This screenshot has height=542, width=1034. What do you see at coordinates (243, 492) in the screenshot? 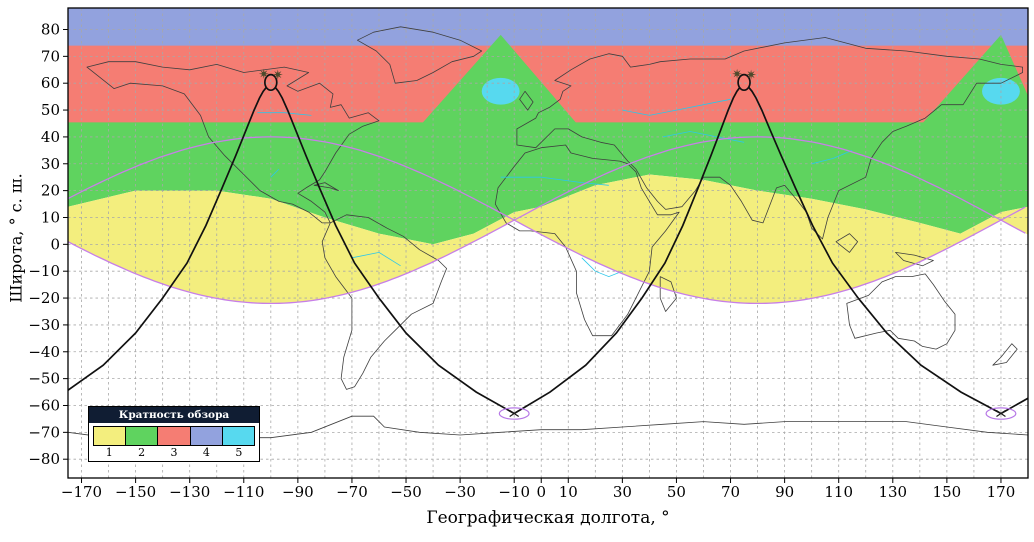
I see `x-tick-label: −110` at bounding box center [243, 492].